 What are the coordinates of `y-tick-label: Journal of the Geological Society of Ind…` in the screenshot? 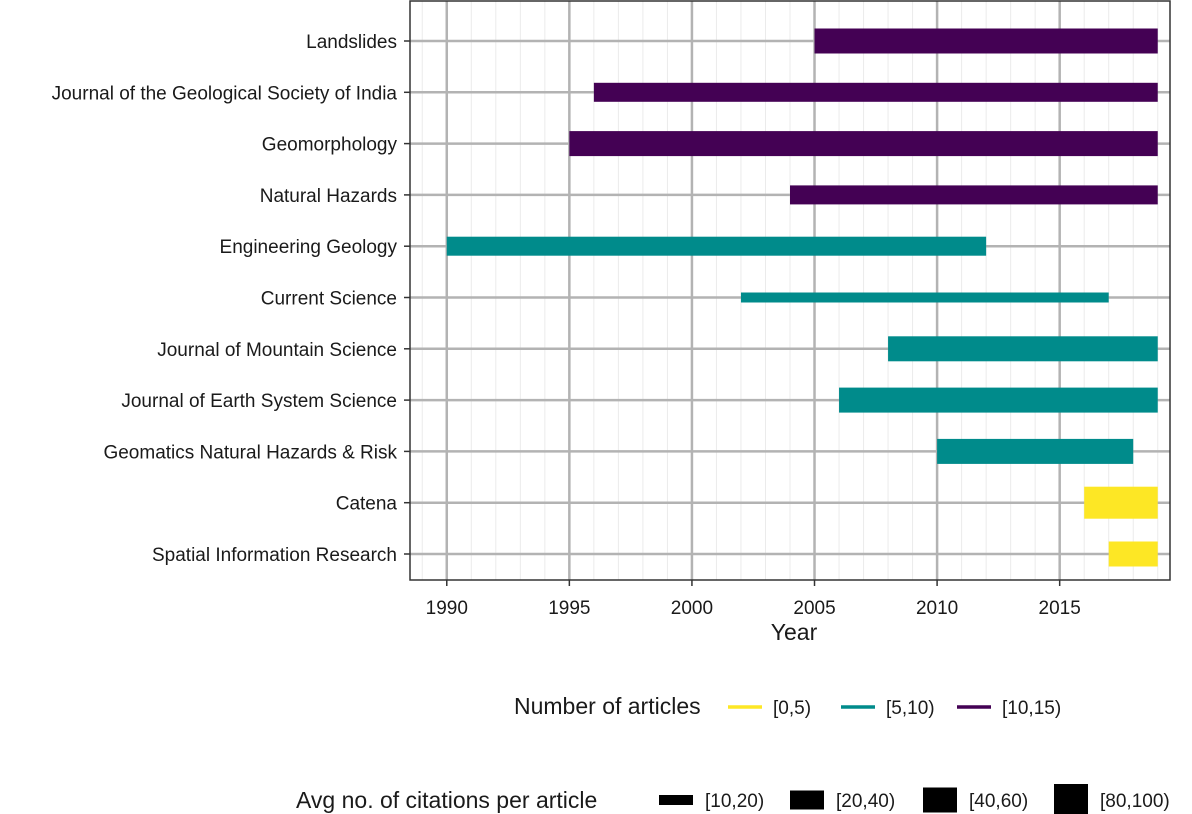 It's located at (225, 93).